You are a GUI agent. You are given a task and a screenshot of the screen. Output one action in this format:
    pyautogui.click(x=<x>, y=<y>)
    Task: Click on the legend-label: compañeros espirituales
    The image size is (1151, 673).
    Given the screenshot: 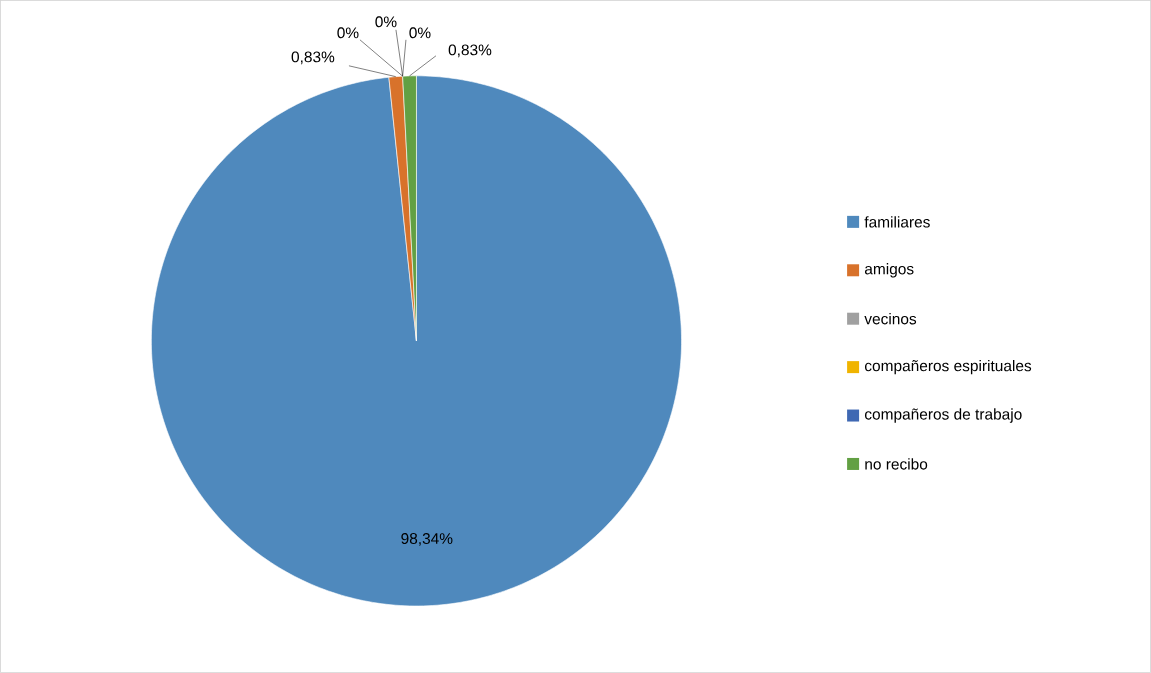 What is the action you would take?
    pyautogui.click(x=948, y=367)
    